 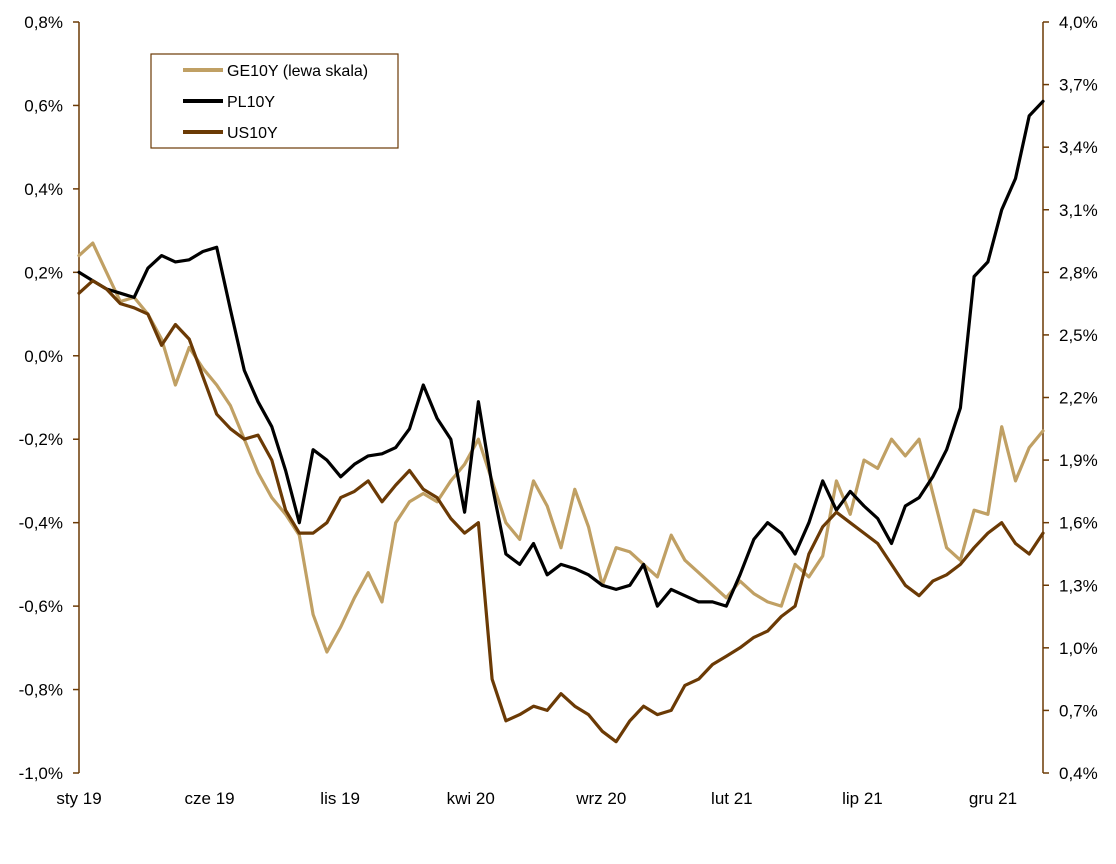 I want to click on left-y-tick-label: 0,2%, so click(x=43, y=272).